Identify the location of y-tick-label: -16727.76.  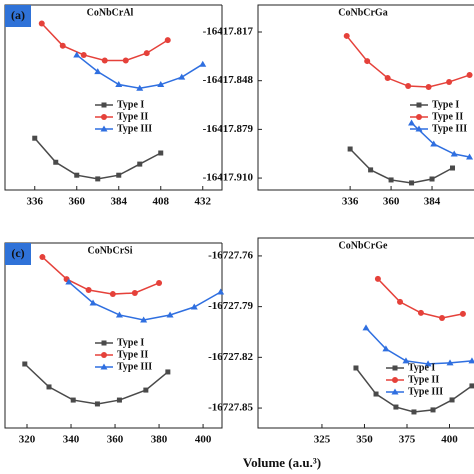
(230, 255).